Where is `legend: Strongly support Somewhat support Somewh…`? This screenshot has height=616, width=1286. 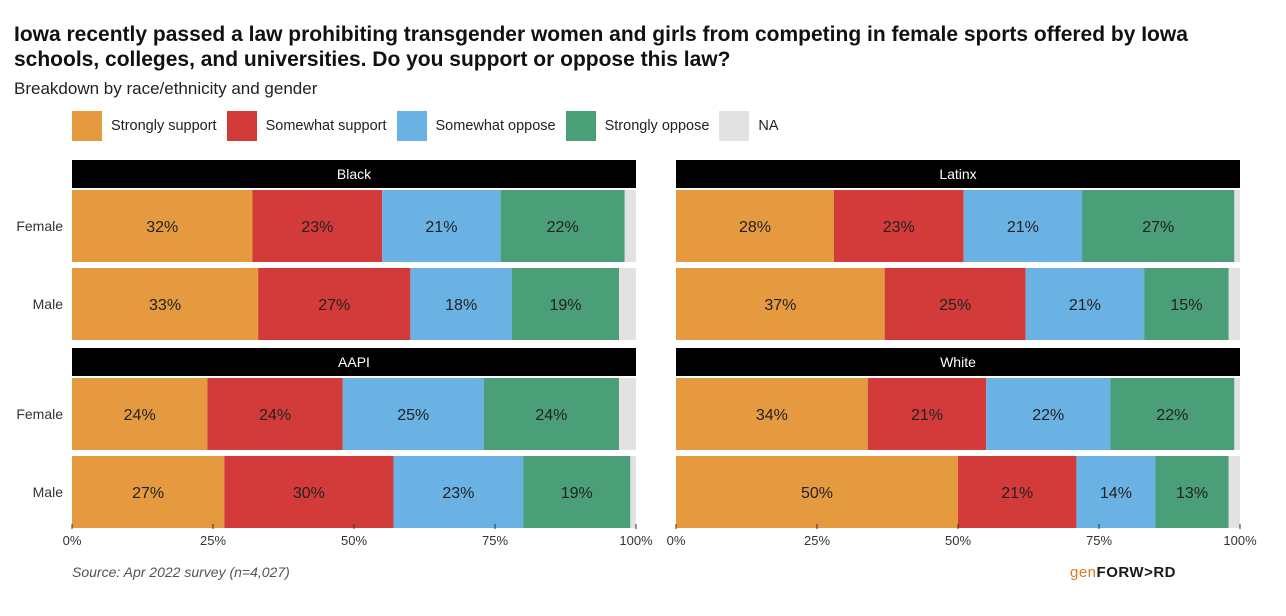
legend: Strongly support Somewhat support Somewh… is located at coordinates (430, 126).